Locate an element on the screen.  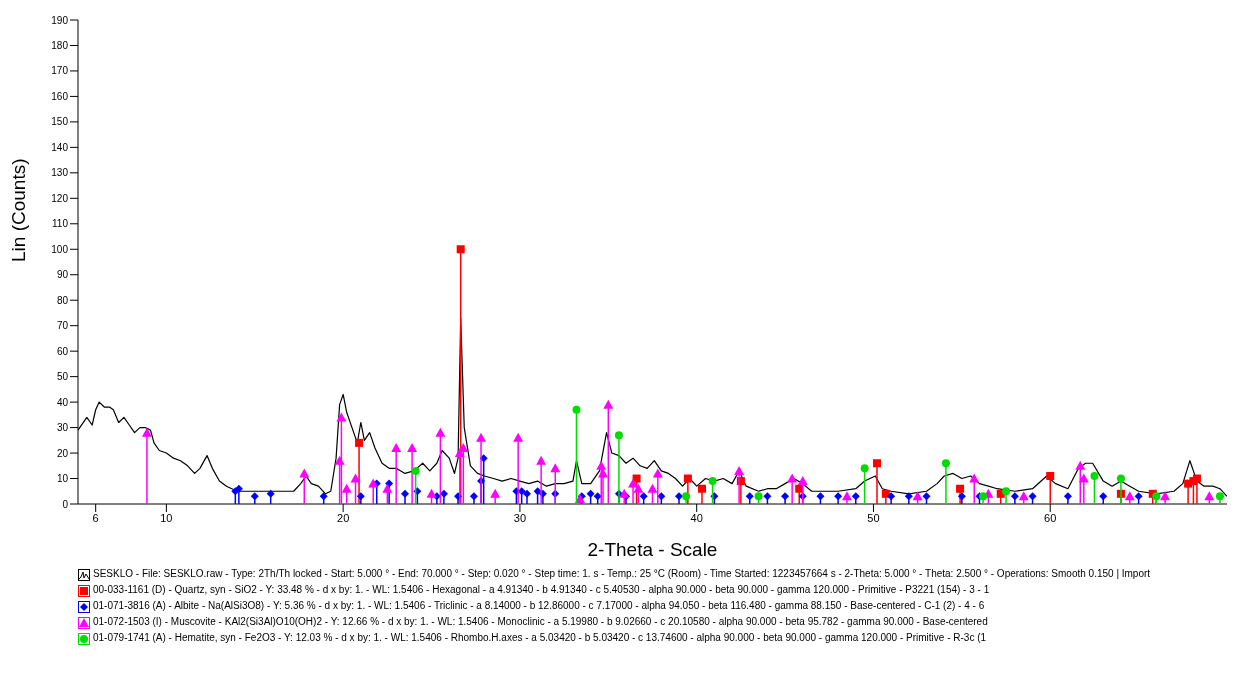
y-tick-label: 60 is located at coordinates (62, 351).